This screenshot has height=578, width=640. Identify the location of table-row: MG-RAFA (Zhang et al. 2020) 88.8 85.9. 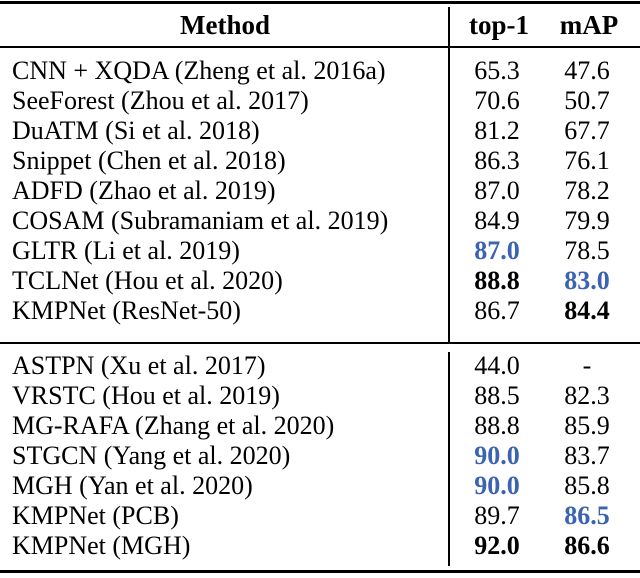
(320, 426).